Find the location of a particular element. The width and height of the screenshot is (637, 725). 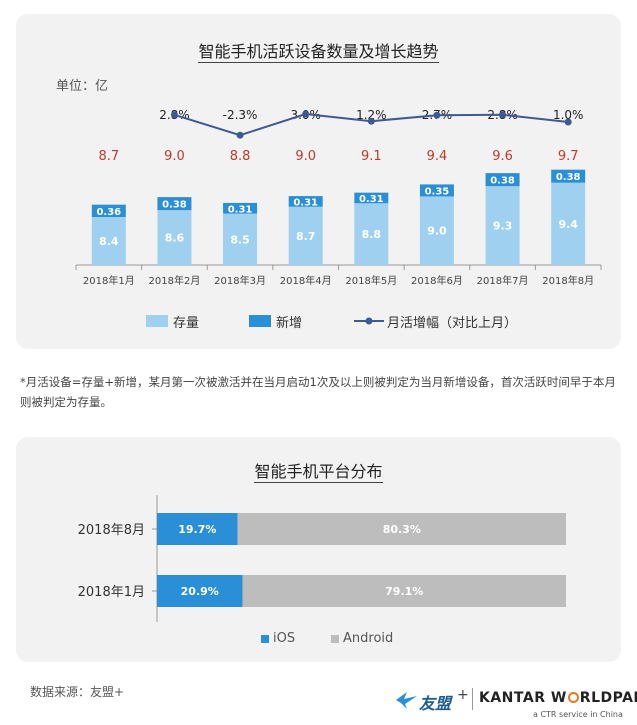

android-value-label: 79.1% is located at coordinates (404, 591).